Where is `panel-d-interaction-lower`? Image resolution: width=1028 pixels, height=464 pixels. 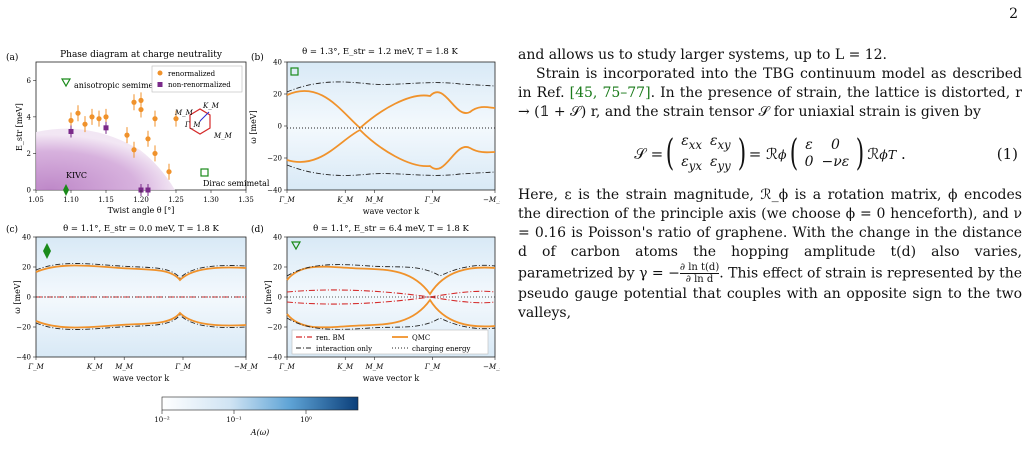 panel-d-interaction-lower is located at coordinates (391, 323).